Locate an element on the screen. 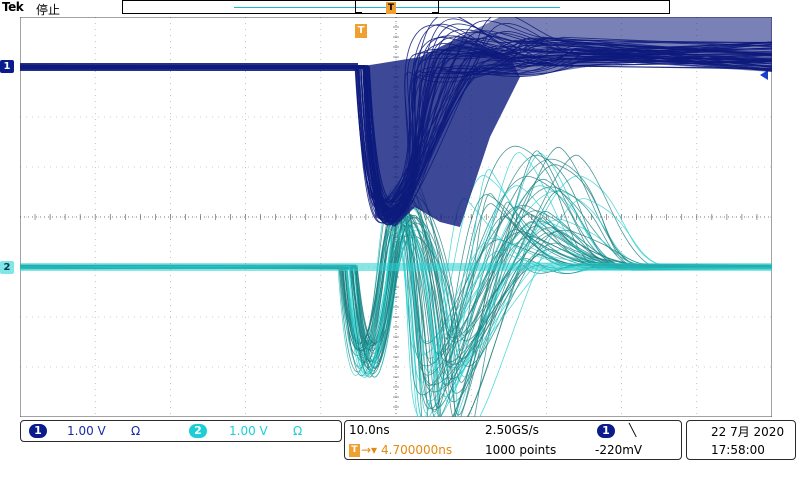 This screenshot has width=800, height=480. brand-logo: Tek is located at coordinates (13, 7).